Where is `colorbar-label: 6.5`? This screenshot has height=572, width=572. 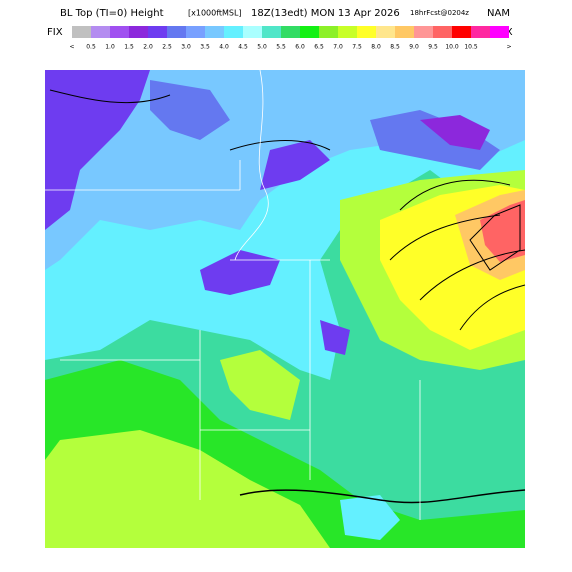 colorbar-label: 6.5 is located at coordinates (319, 47).